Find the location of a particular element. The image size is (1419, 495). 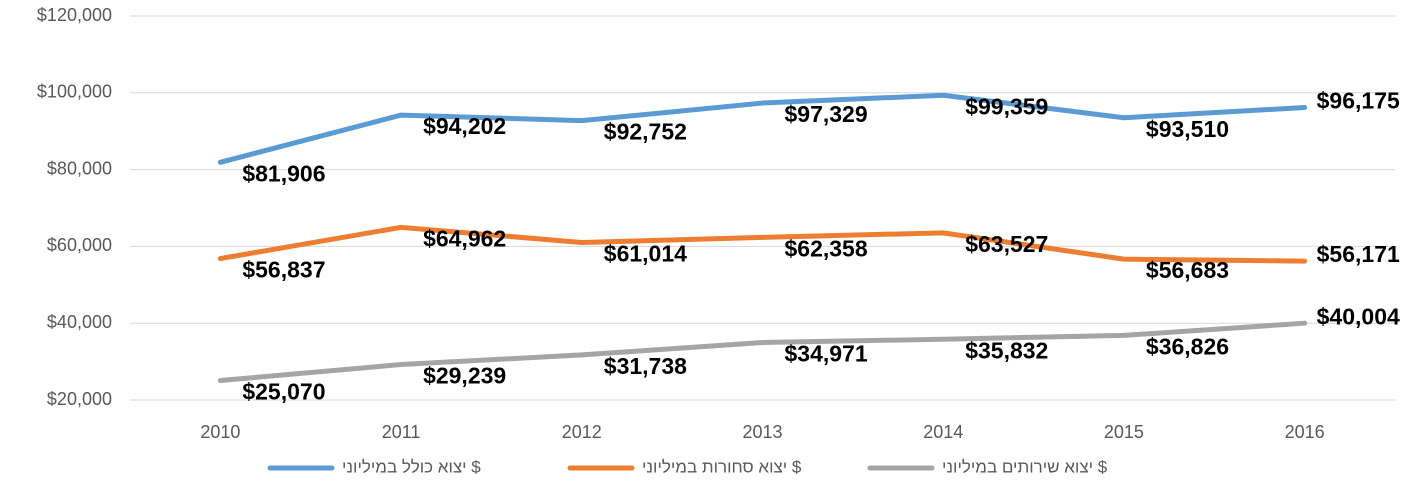

data-label: $34,971 is located at coordinates (826, 354).